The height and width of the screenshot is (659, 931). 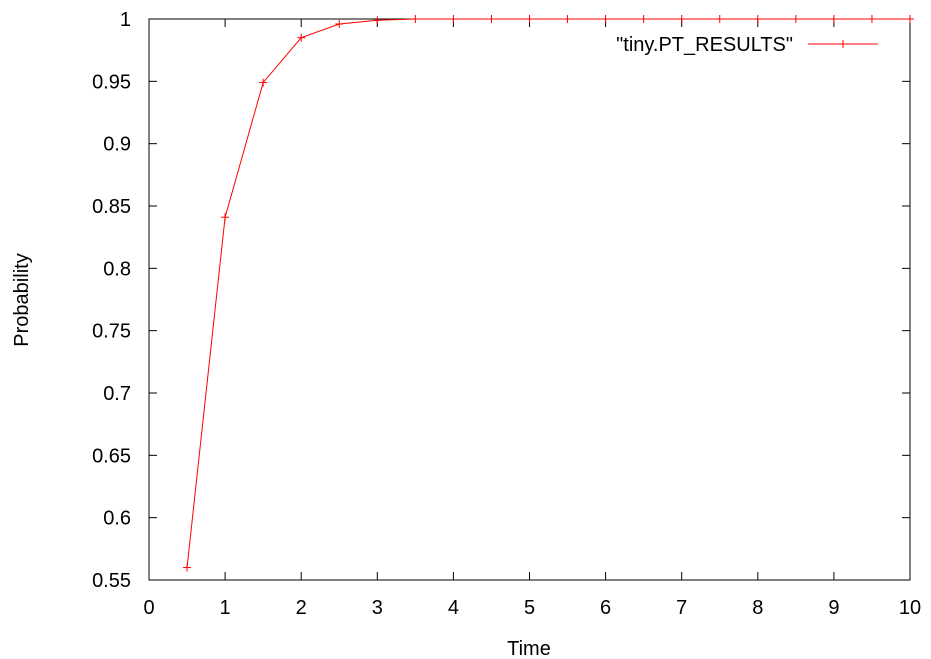 What do you see at coordinates (453, 608) in the screenshot?
I see `x-tick-label: 4` at bounding box center [453, 608].